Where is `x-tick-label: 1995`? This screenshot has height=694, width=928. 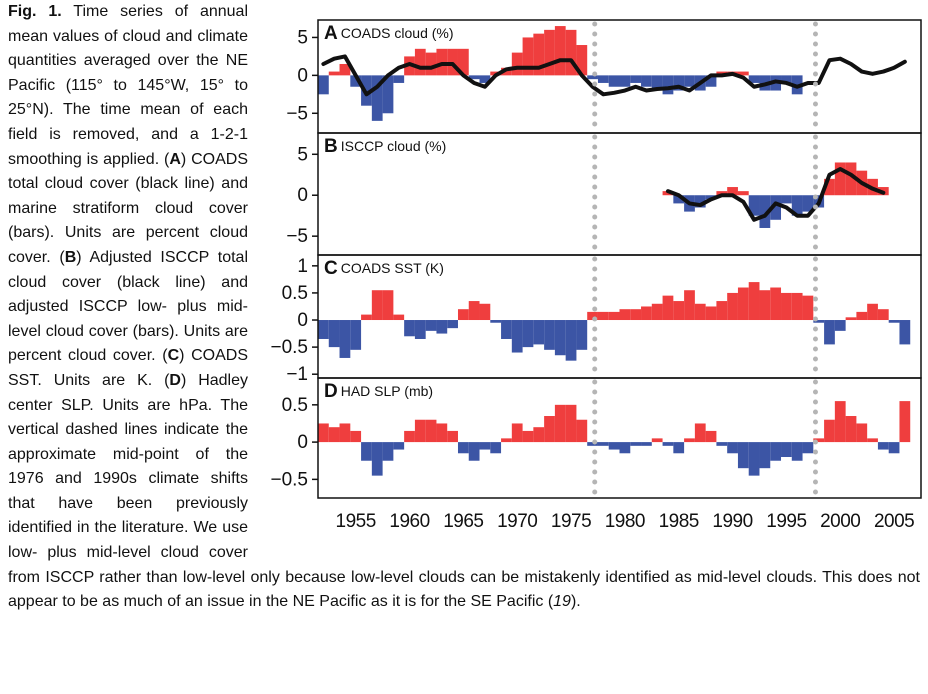 x-tick-label: 1995 is located at coordinates (786, 521).